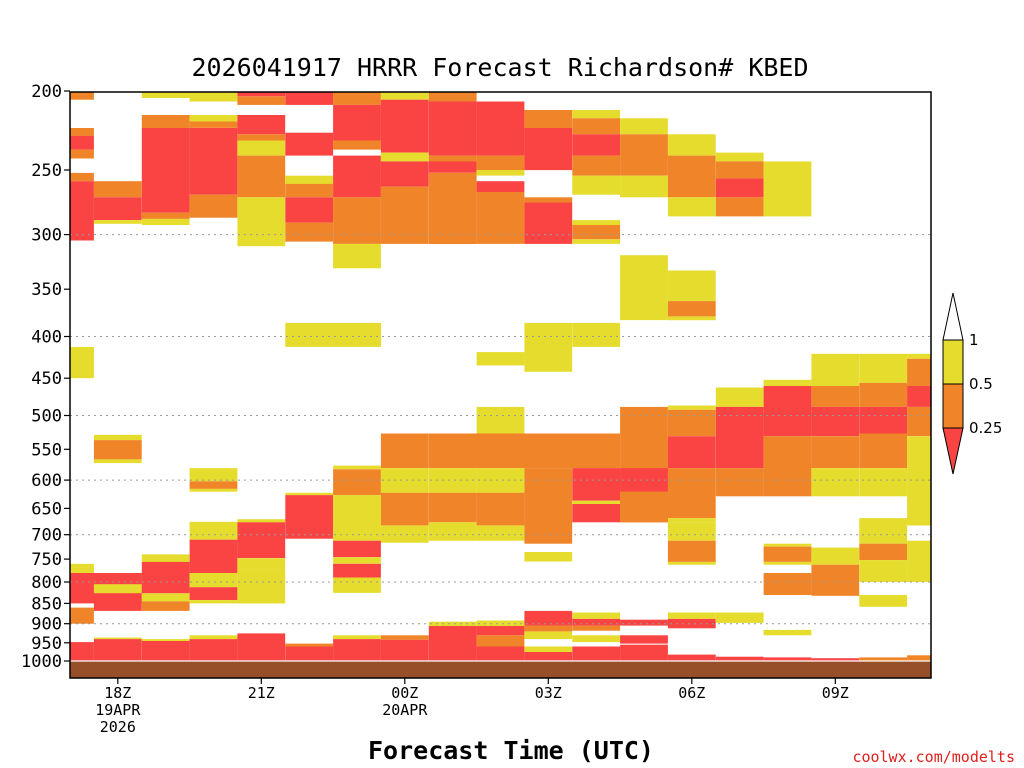 Image resolution: width=1024 pixels, height=768 pixels. I want to click on x-tick-label-33-0: 09Z, so click(835, 693).